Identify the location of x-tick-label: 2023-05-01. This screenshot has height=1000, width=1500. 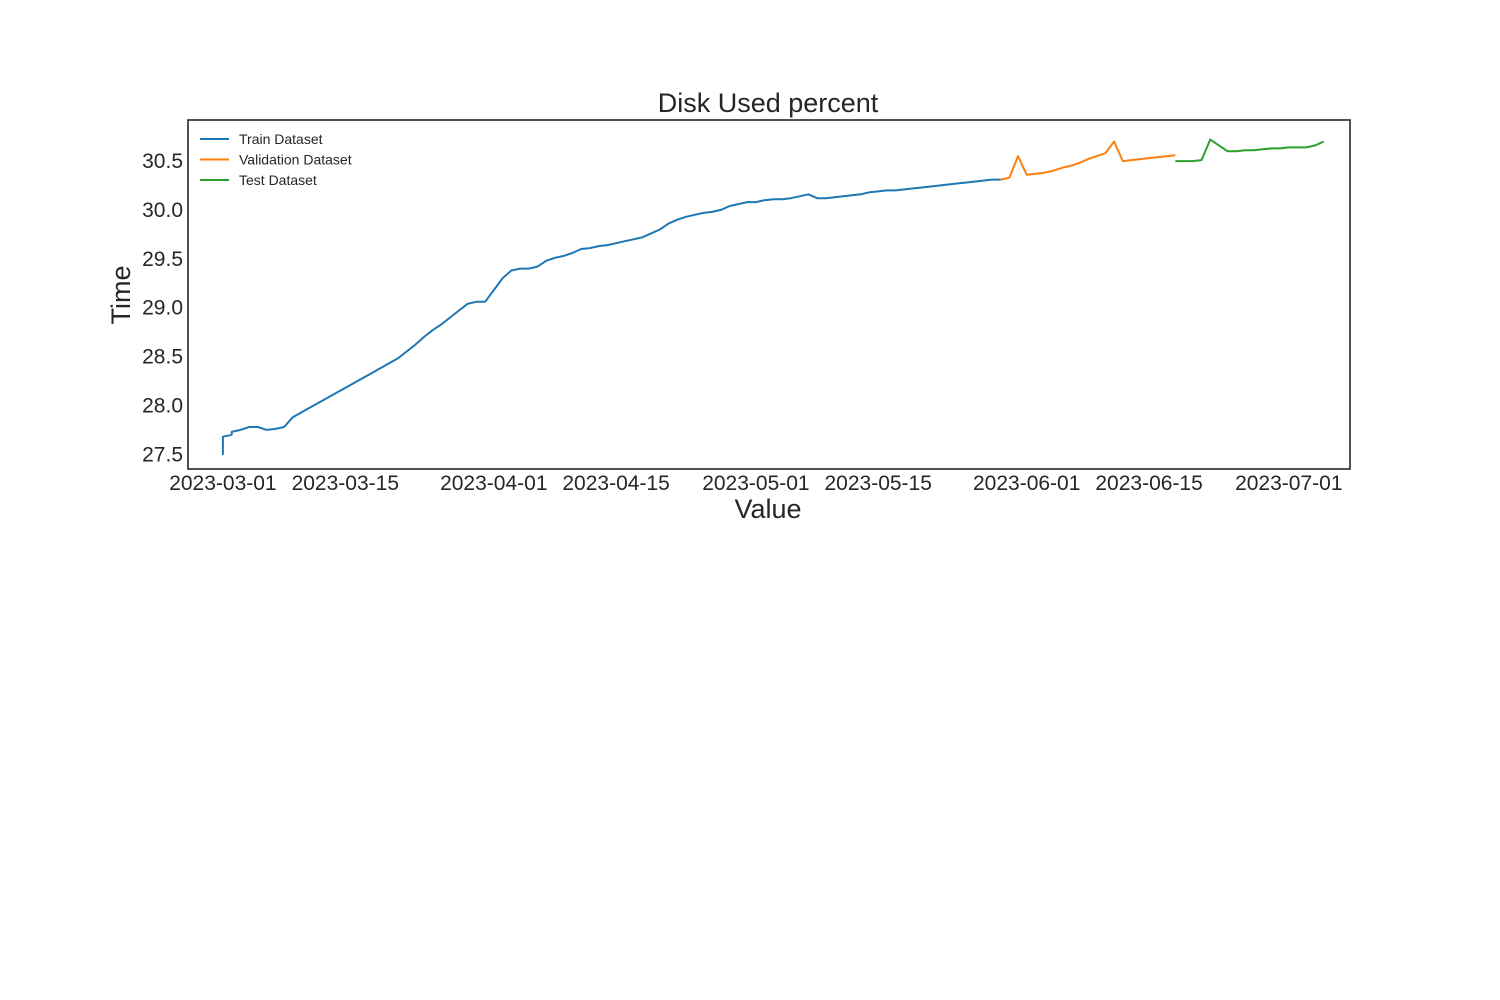
(755, 483).